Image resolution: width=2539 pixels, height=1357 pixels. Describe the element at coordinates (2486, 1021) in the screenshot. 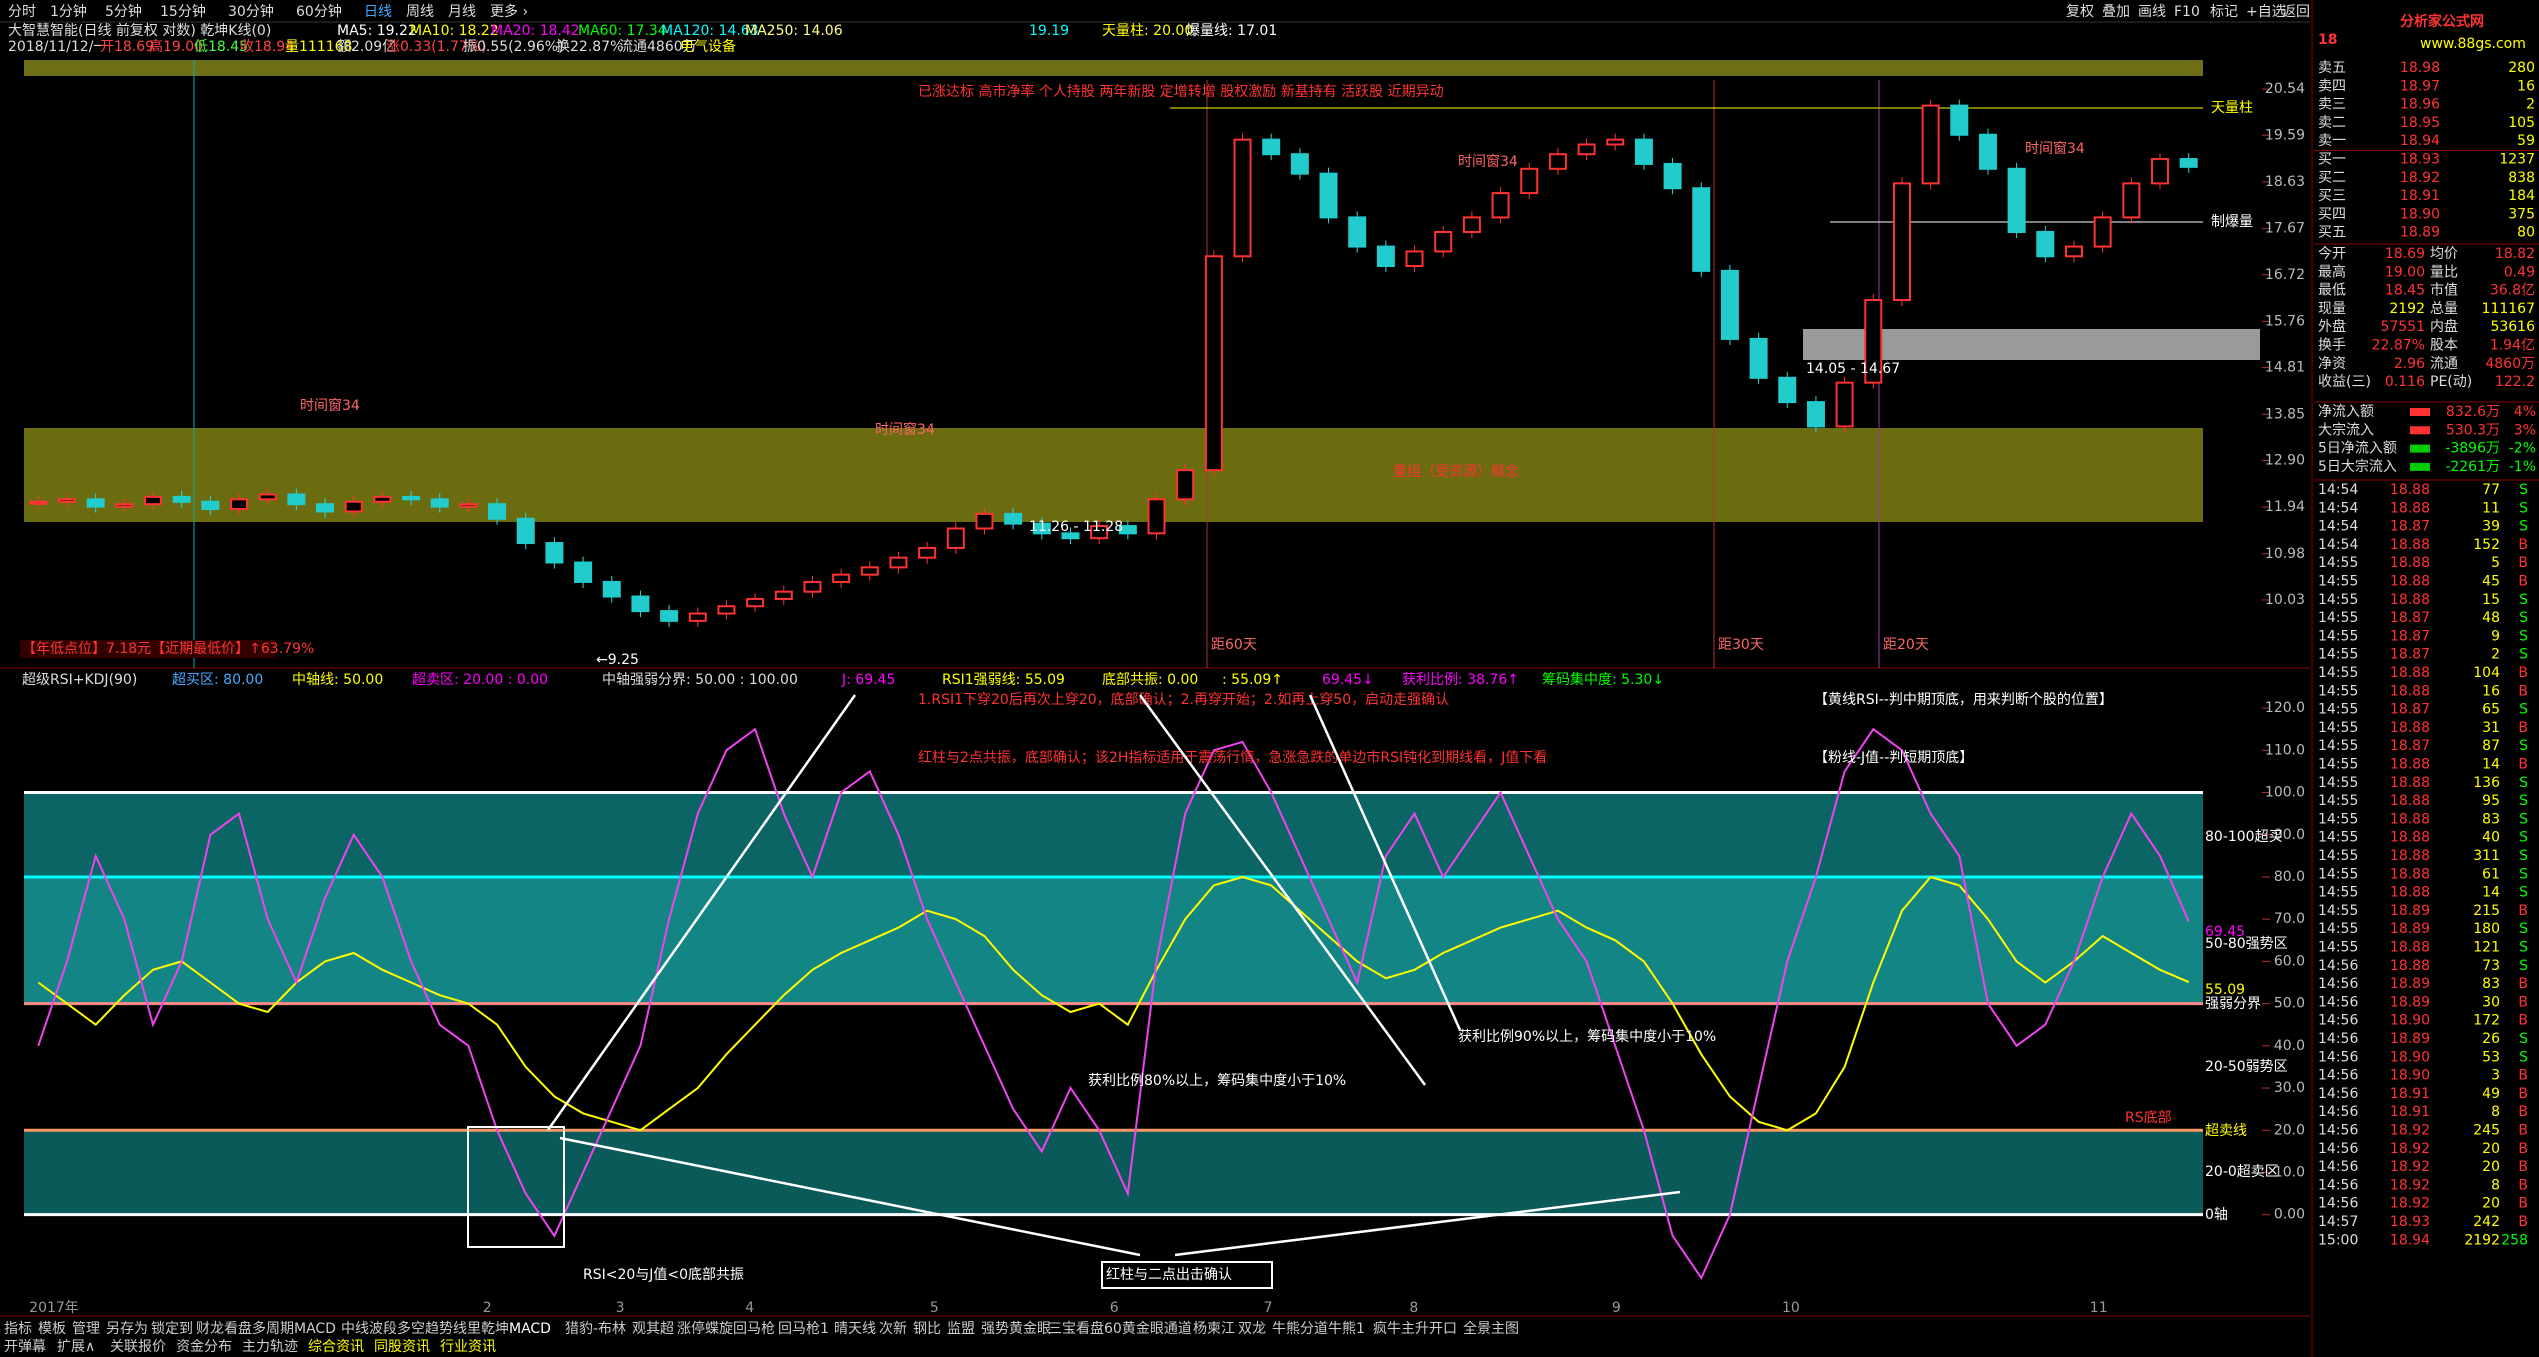

I see `trade-volume: 172` at that location.